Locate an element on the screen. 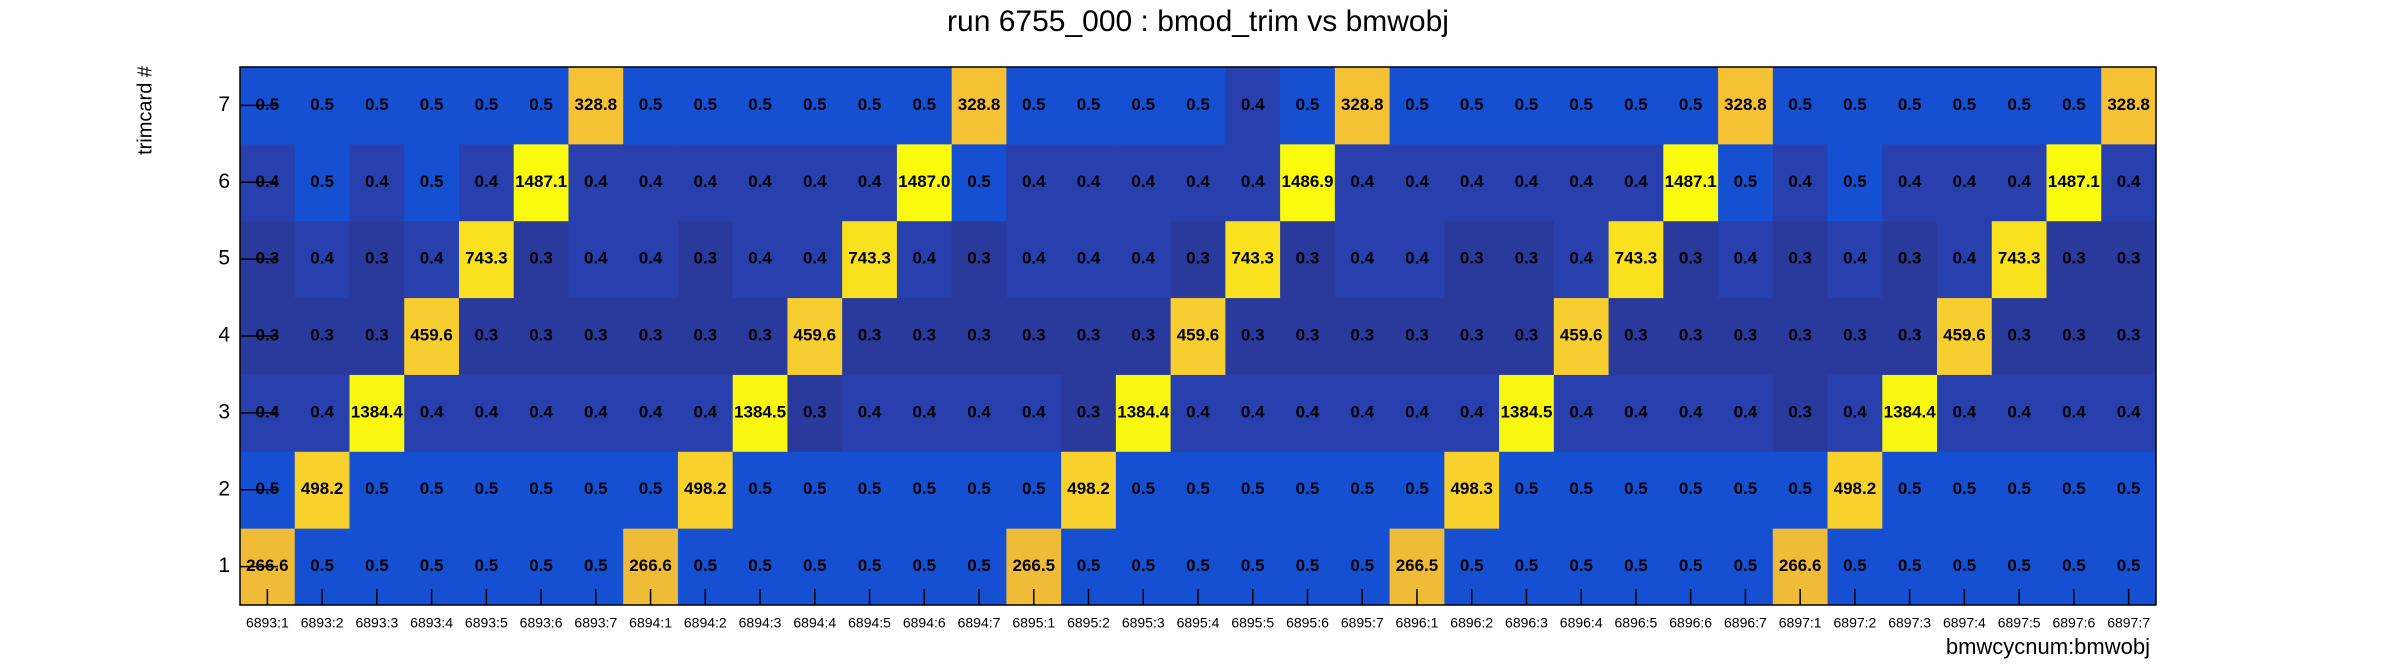 Image resolution: width=2396 pixels, height=672 pixels. x-tick-label: 6897:7 is located at coordinates (2128, 623).